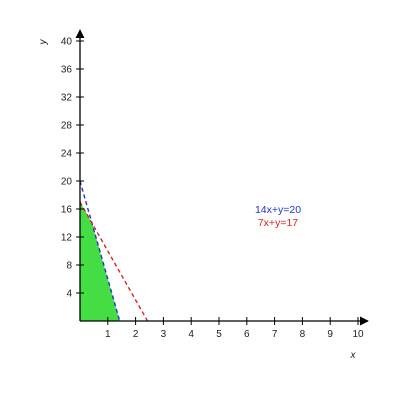 This screenshot has height=400, width=400. I want to click on y-tick-label: 36, so click(67, 70).